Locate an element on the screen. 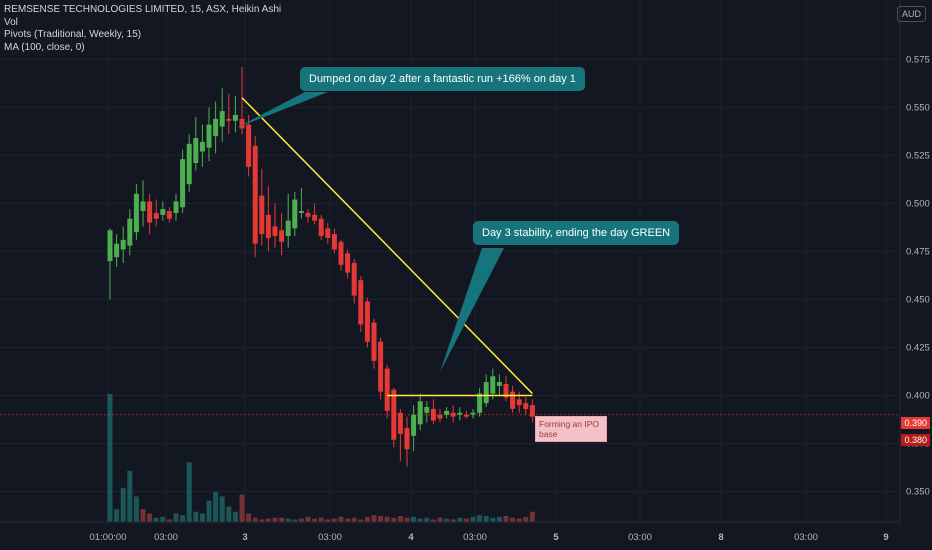  currency-badge: AUD is located at coordinates (911, 14).